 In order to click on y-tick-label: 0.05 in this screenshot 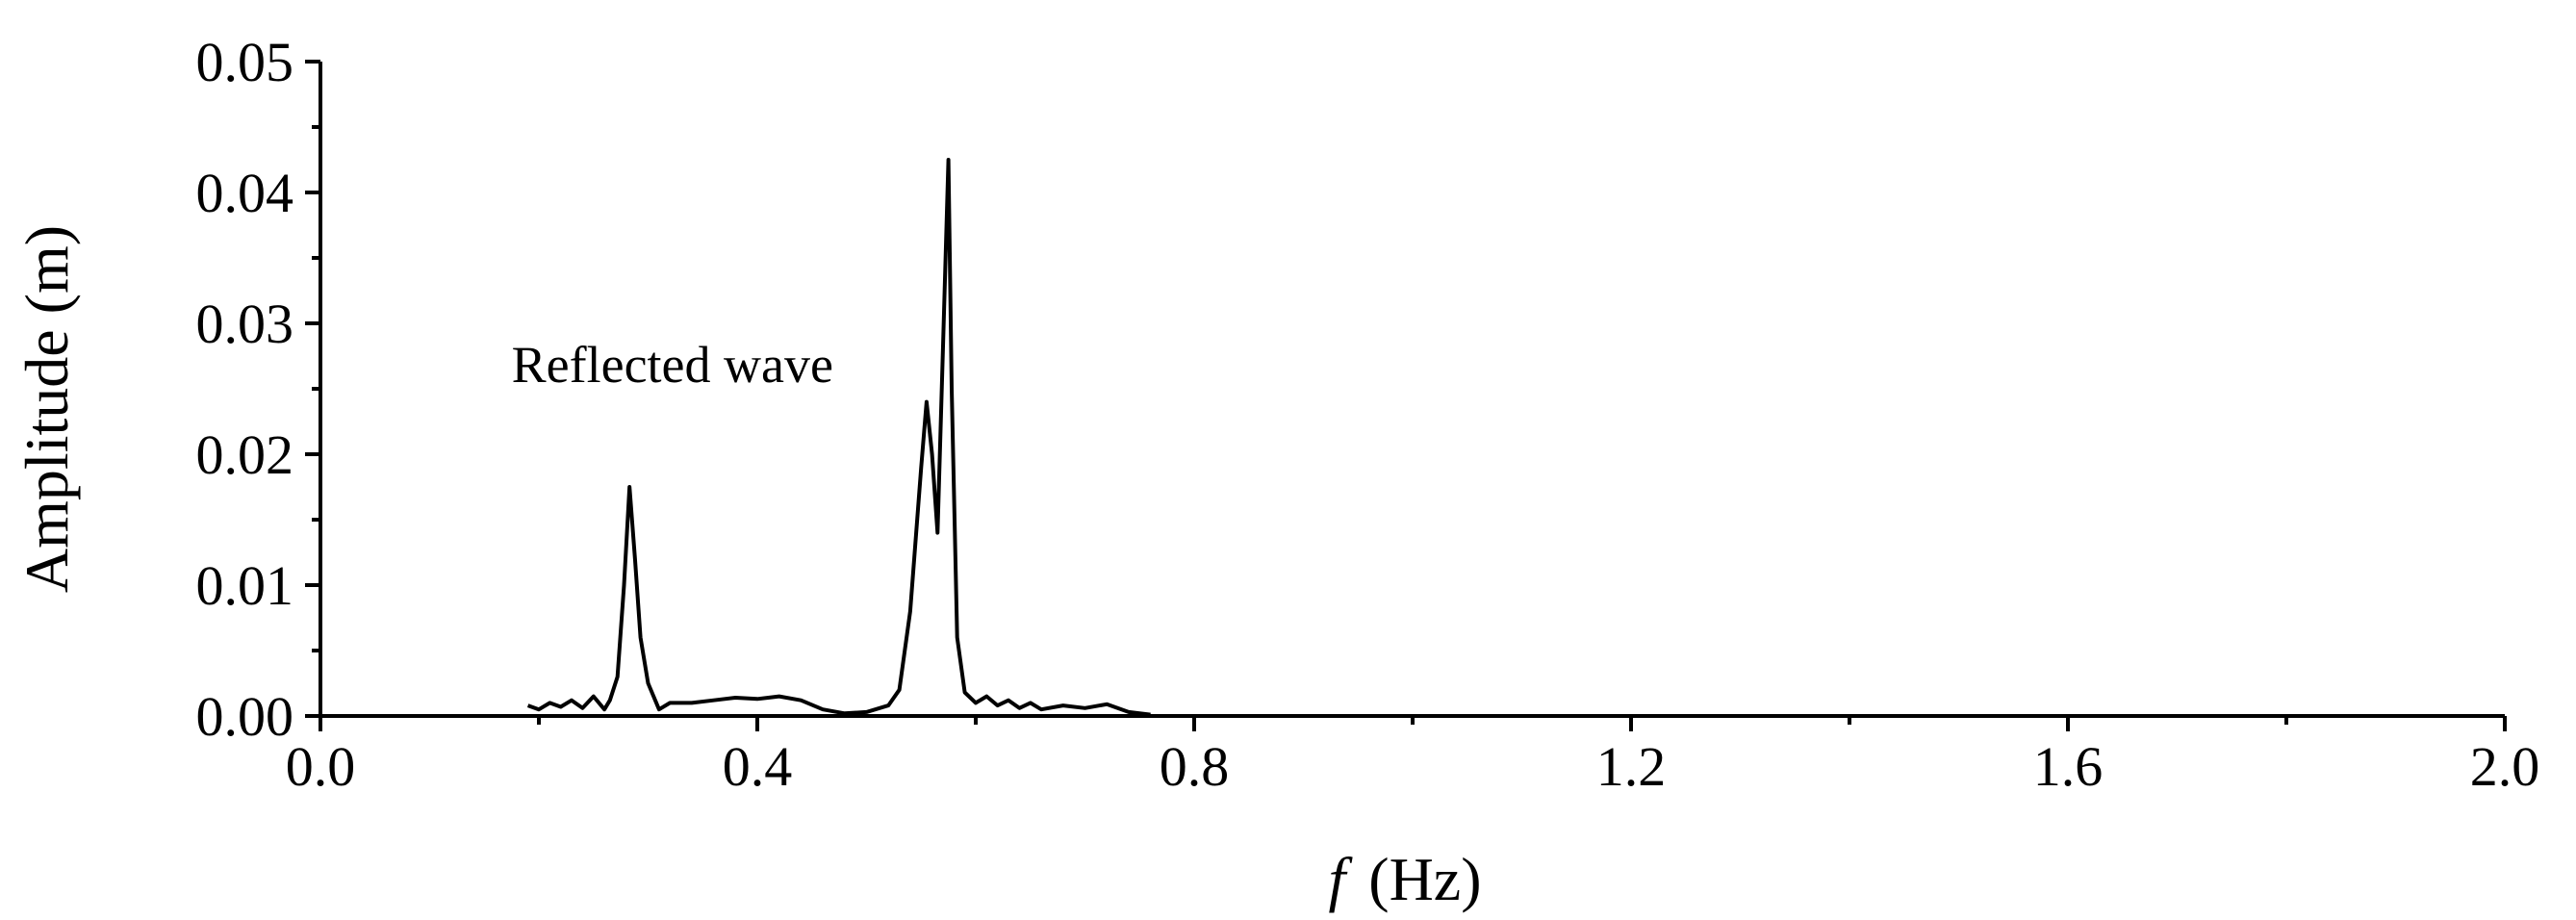, I will do `click(245, 62)`.